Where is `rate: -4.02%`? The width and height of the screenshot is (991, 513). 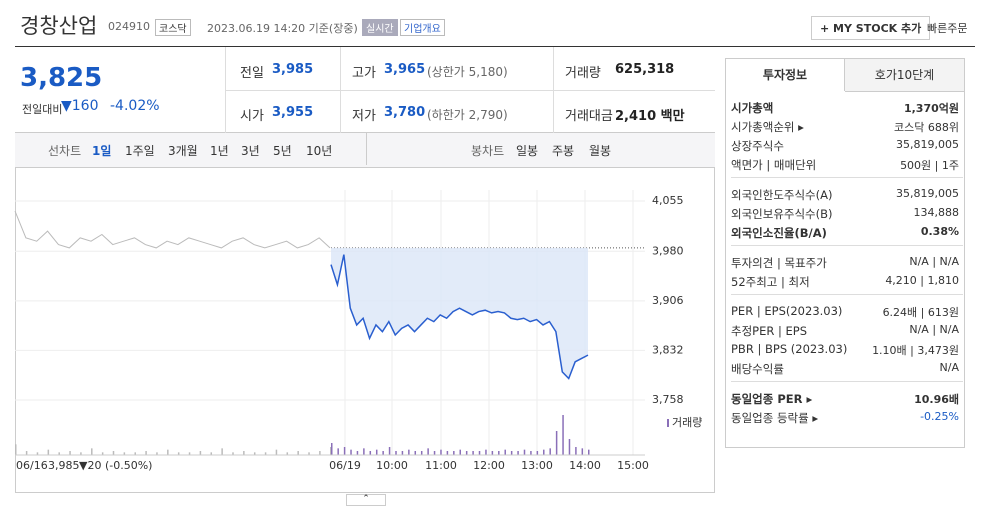
rate: -4.02% is located at coordinates (135, 106).